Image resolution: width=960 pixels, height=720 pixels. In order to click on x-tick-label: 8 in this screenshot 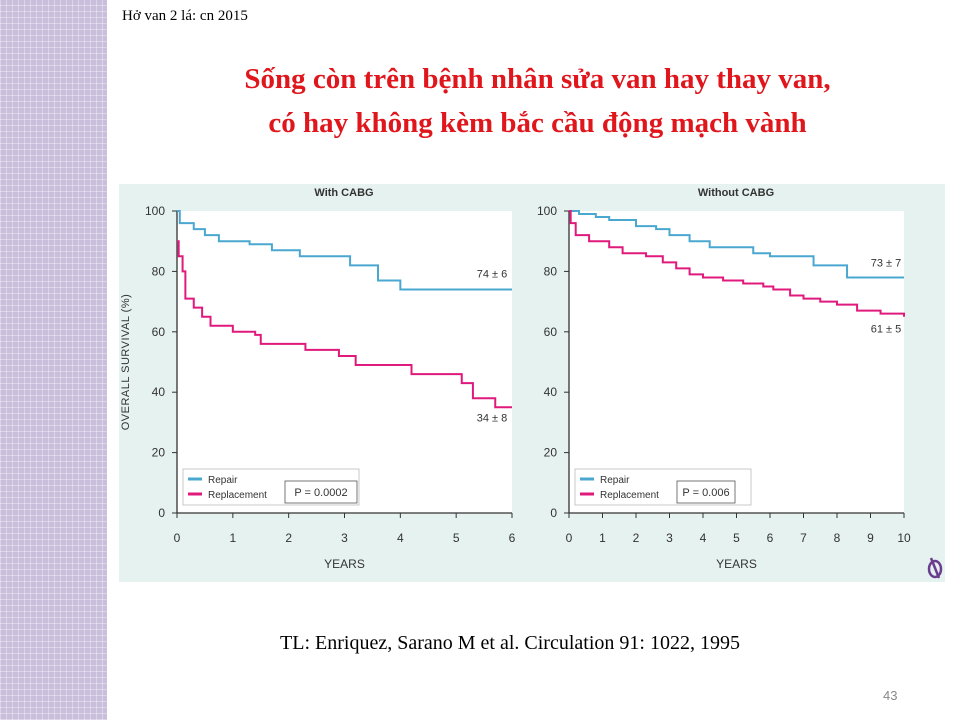, I will do `click(837, 538)`.